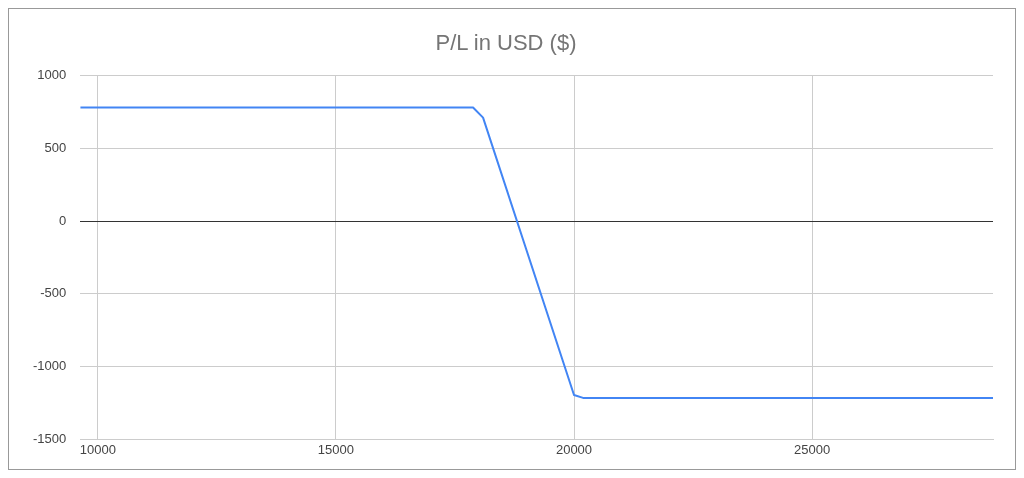 Image resolution: width=1024 pixels, height=478 pixels. What do you see at coordinates (50, 366) in the screenshot?
I see `y-tick-label: -1000` at bounding box center [50, 366].